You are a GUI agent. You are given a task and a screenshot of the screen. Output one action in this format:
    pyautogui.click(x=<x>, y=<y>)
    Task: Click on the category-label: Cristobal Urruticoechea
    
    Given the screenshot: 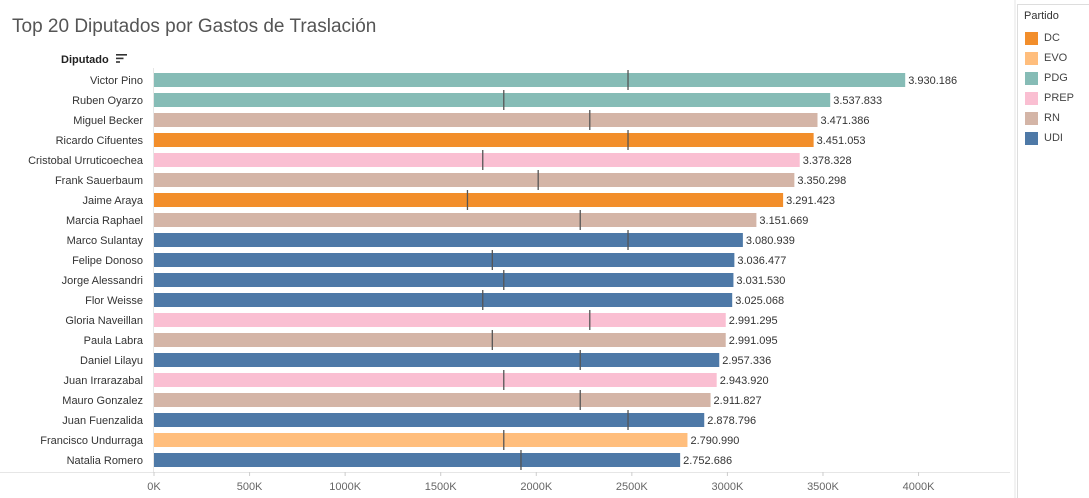 What is the action you would take?
    pyautogui.click(x=86, y=161)
    